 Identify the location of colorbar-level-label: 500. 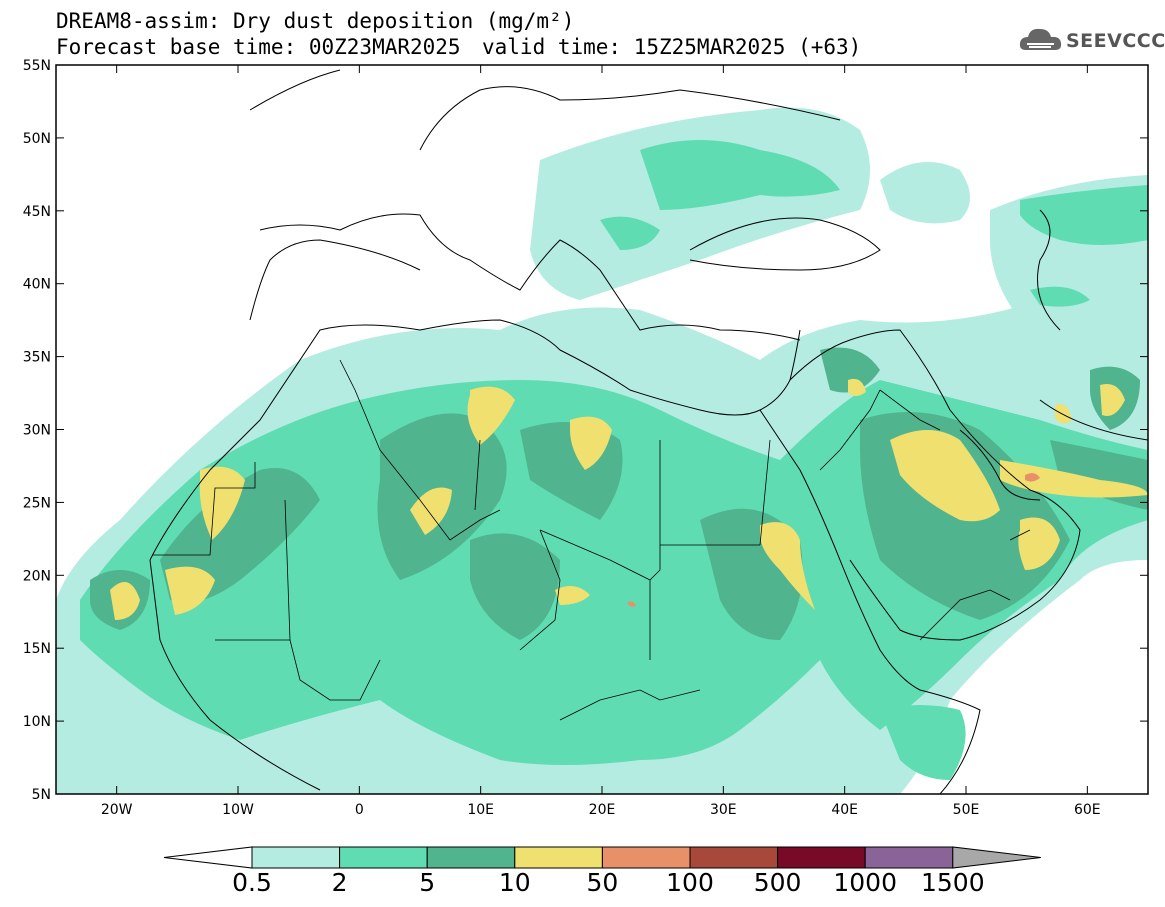
(777, 882).